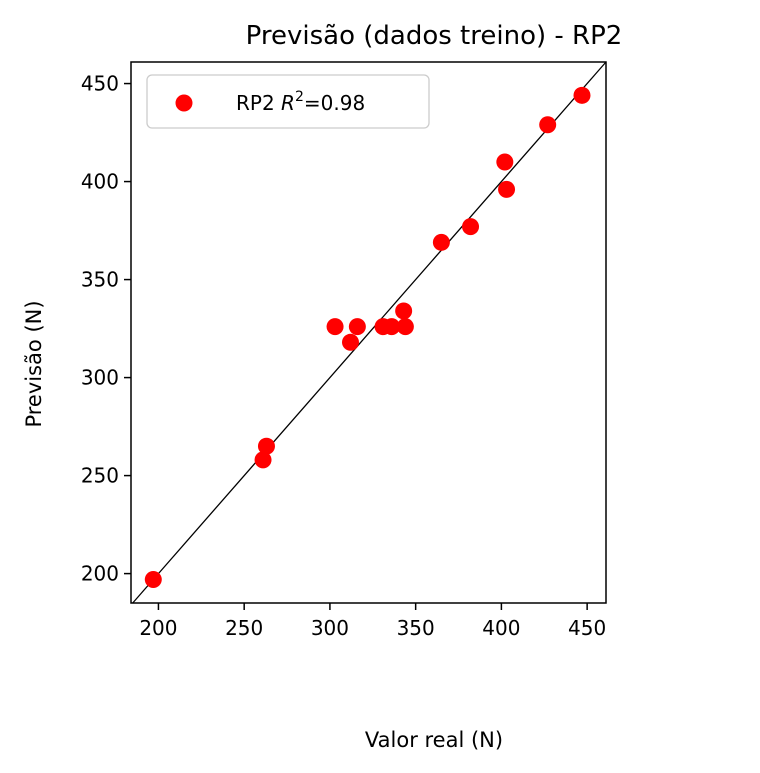  What do you see at coordinates (106, 329) in the screenshot?
I see `y-axis: 200 250 300 350 400 450` at bounding box center [106, 329].